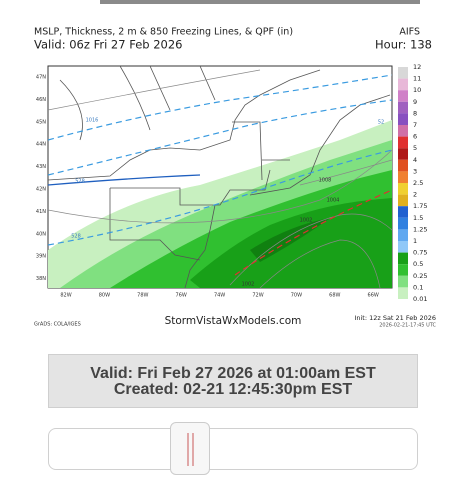  I want to click on info-valid: Valid: Fri Feb 27 2026 at 01:00am EST, so click(233, 373).